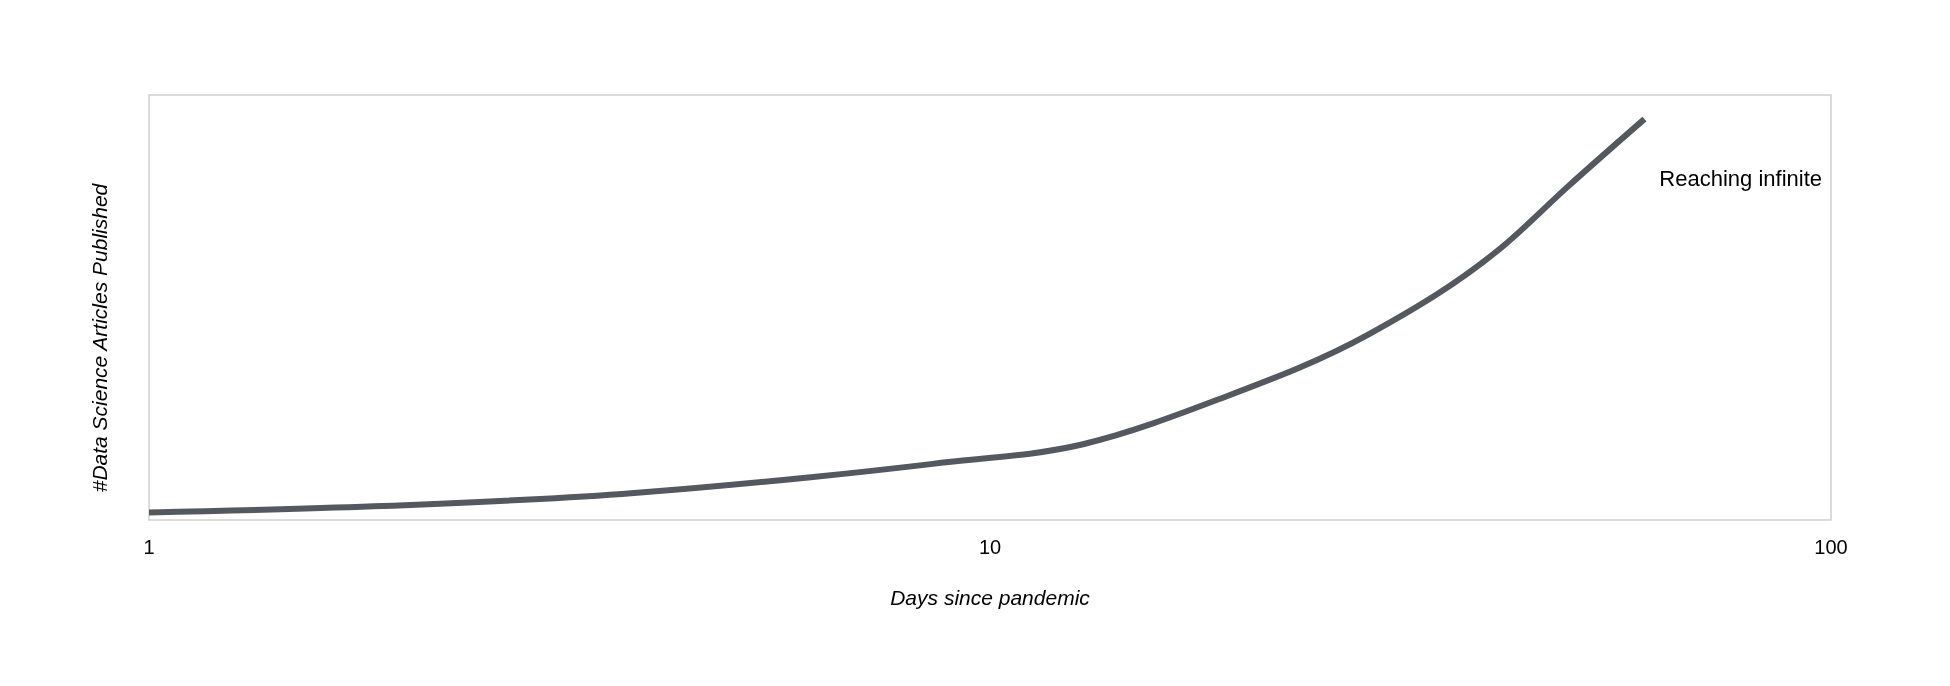 Image resolution: width=1950 pixels, height=686 pixels. Describe the element at coordinates (1831, 547) in the screenshot. I see `x-tick-label: 100` at that location.